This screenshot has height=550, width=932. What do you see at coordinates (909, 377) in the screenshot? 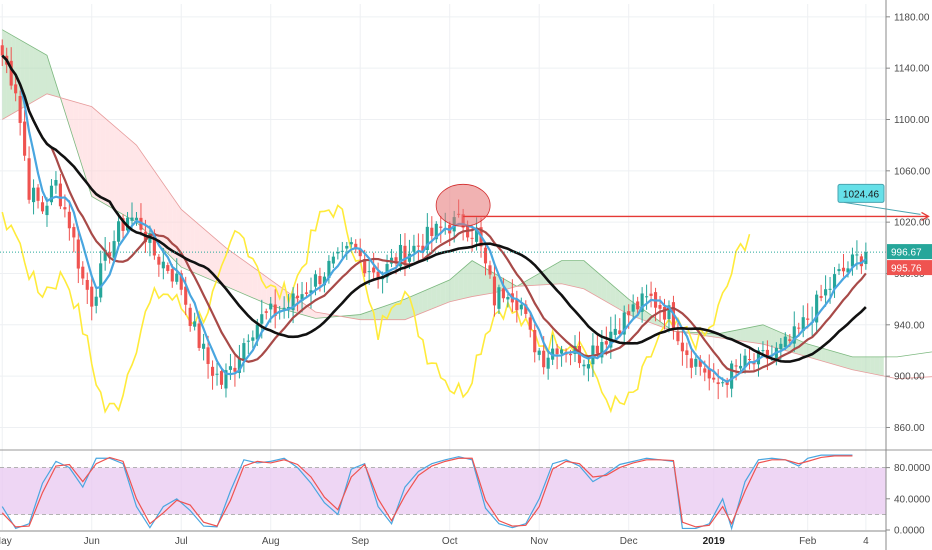
I see `y-tick-label: 900.00` at bounding box center [909, 377].